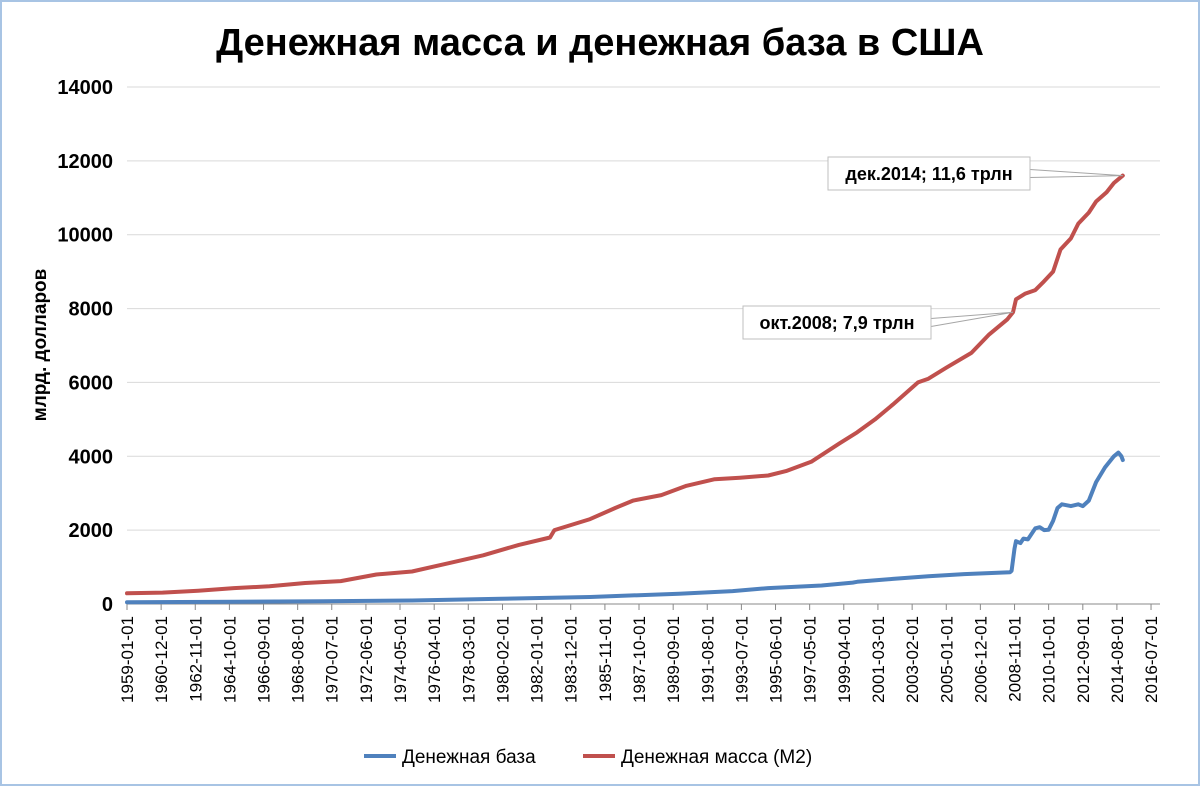 Image resolution: width=1200 pixels, height=786 pixels. Describe the element at coordinates (600, 43) in the screenshot. I see `chart-title: Денежная масса и денежная база в США` at that location.